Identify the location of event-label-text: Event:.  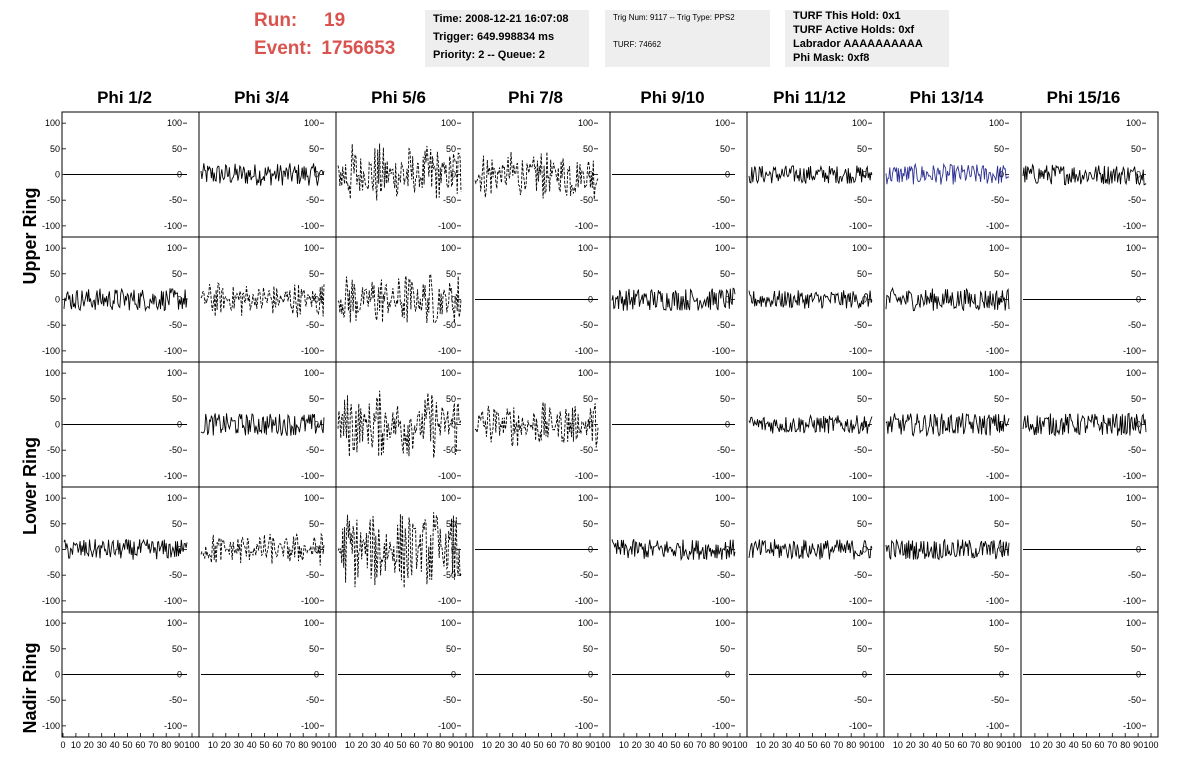
(283, 48).